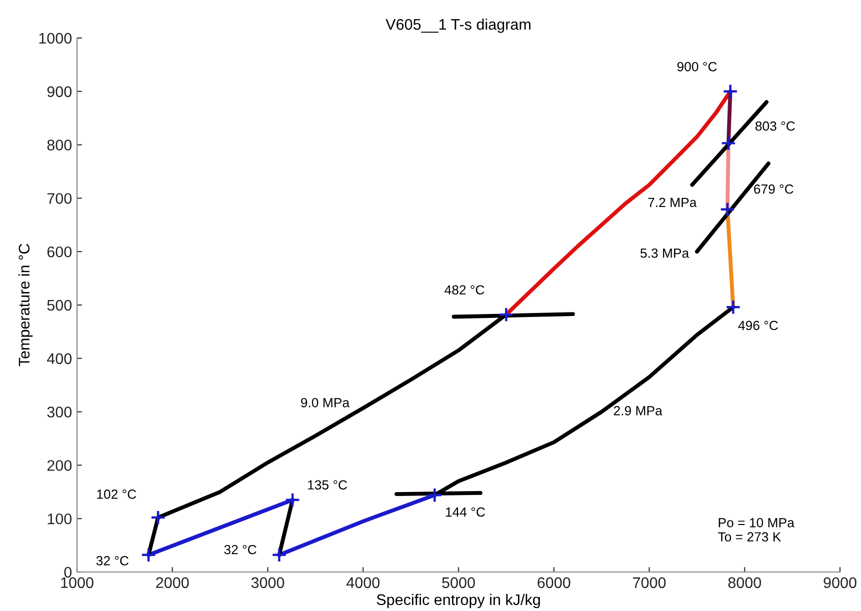 The width and height of the screenshot is (861, 611). What do you see at coordinates (68, 572) in the screenshot?
I see `y-tick-label: 0` at bounding box center [68, 572].